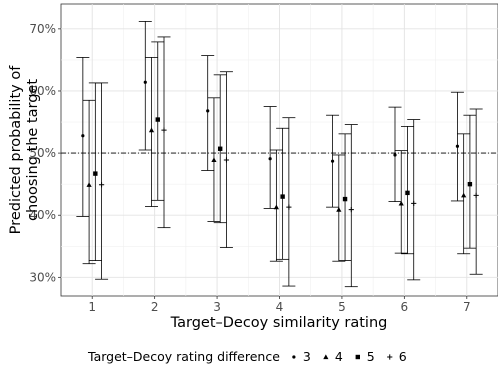 This screenshot has height=374, width=498. Describe the element at coordinates (371, 356) in the screenshot. I see `legend-label: 5` at that location.